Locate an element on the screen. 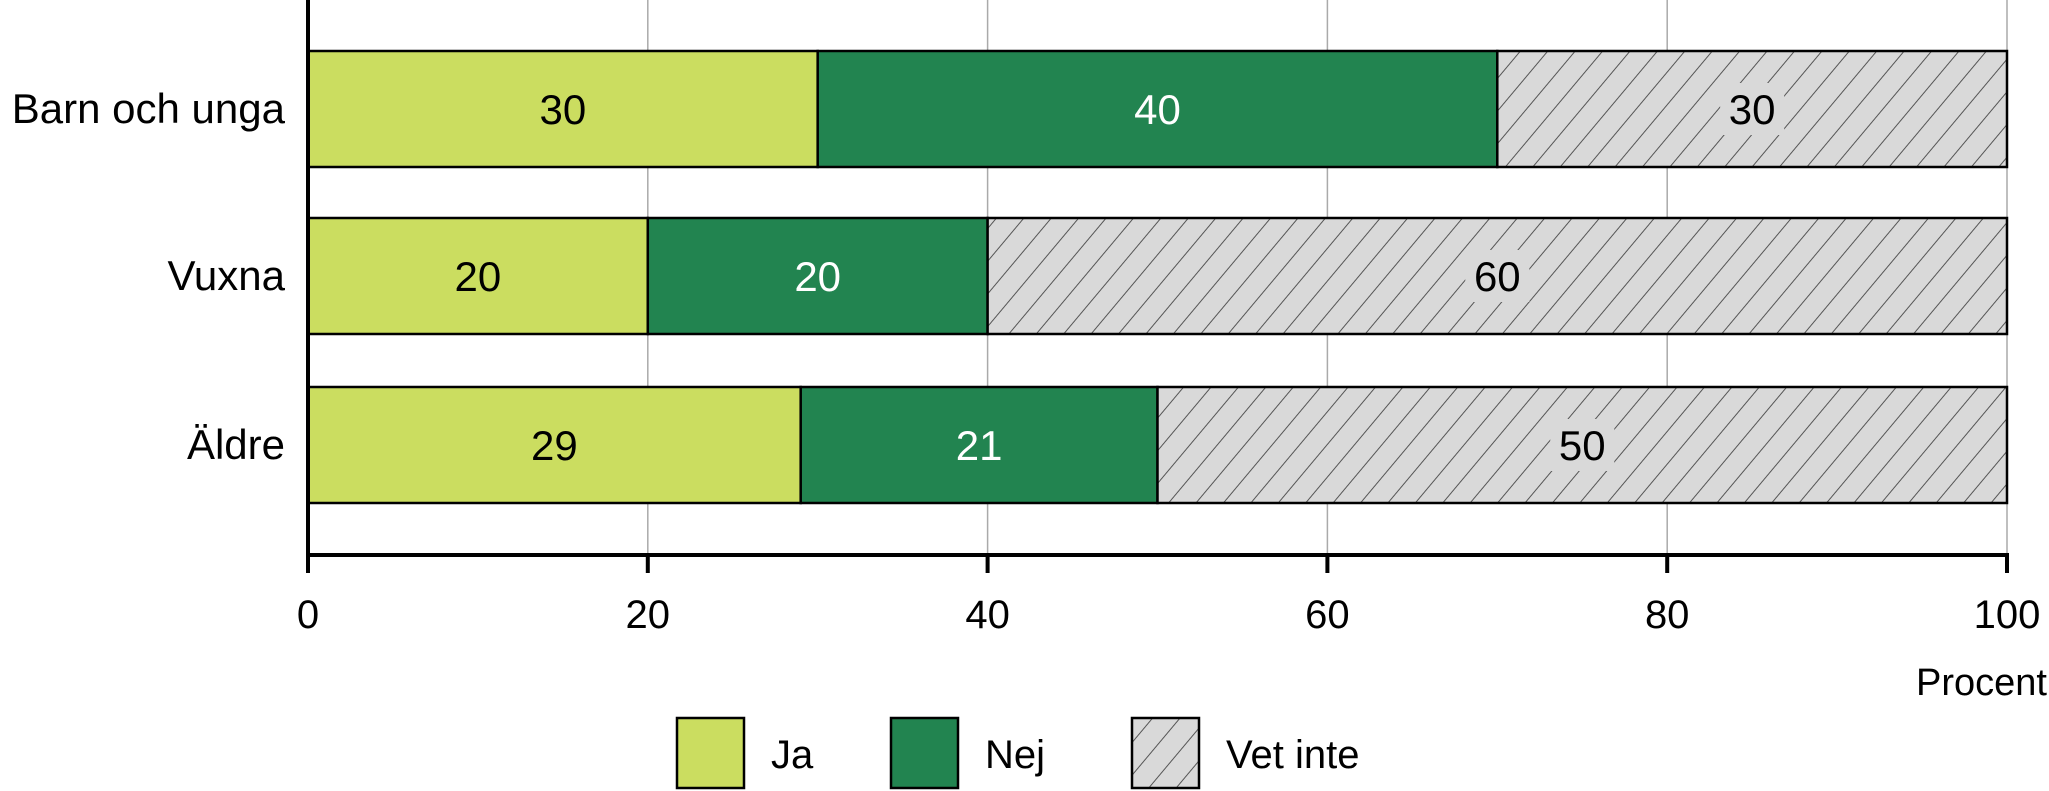 This screenshot has height=791, width=2049. x-tick-label: 0 is located at coordinates (308, 615).